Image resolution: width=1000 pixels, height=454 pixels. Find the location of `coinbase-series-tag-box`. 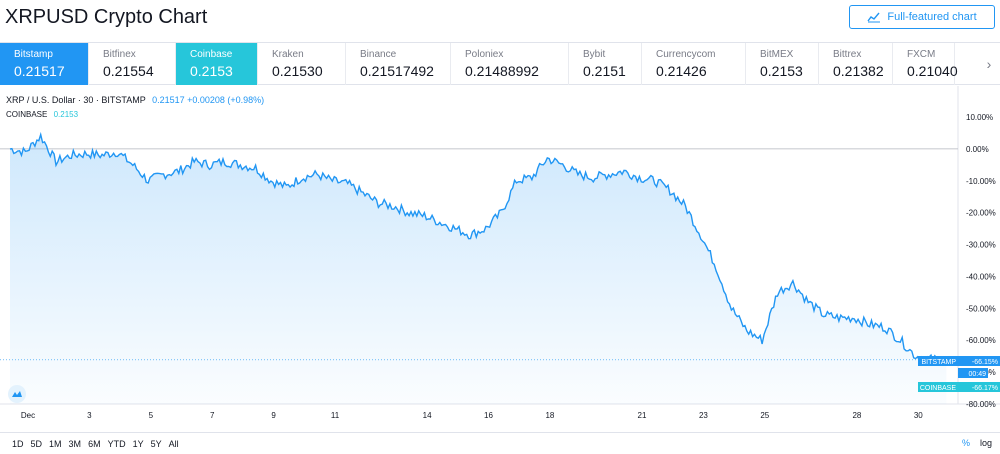

coinbase-series-tag-box is located at coordinates (938, 387).